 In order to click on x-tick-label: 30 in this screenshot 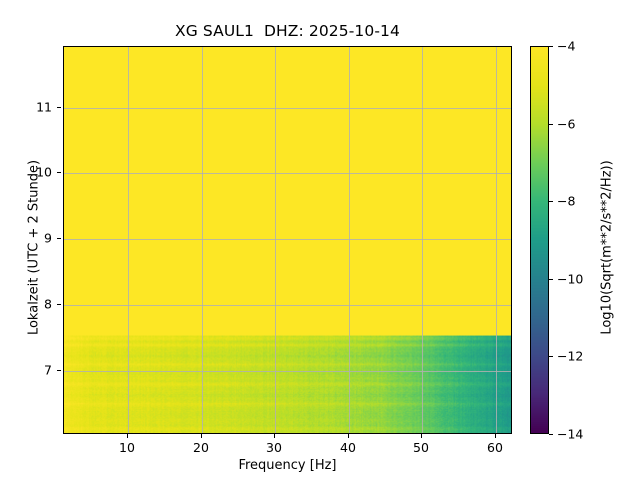, I will do `click(274, 447)`.